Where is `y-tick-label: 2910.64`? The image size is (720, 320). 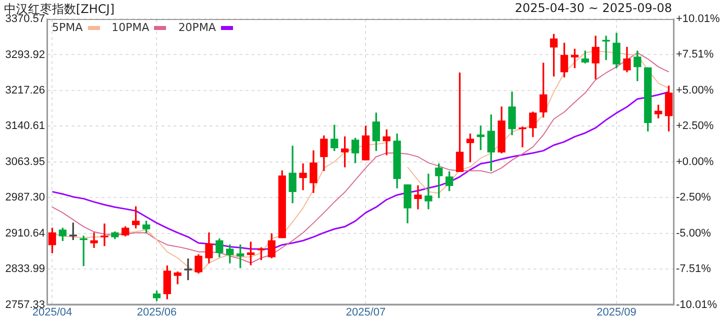 y-tick-label: 2910.64 is located at coordinates (25, 233).